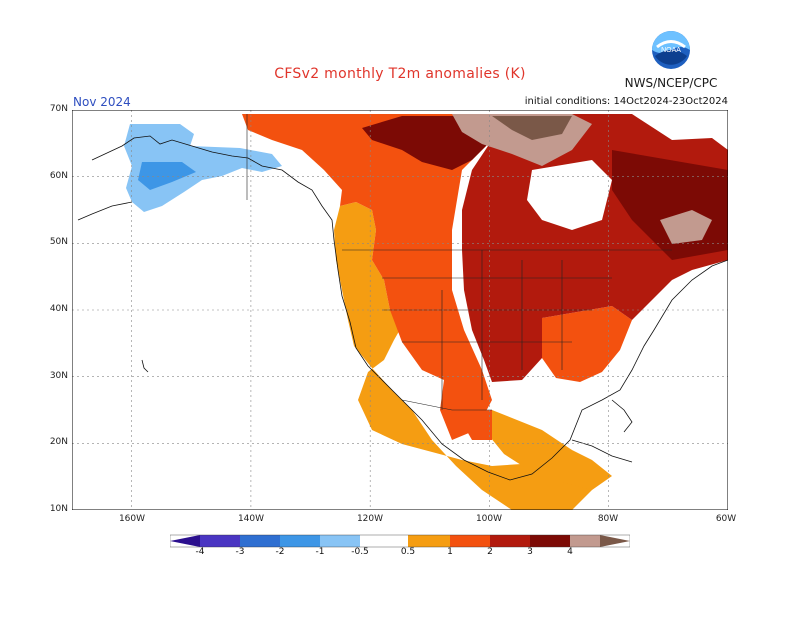 The image size is (800, 618). Describe the element at coordinates (58, 176) in the screenshot. I see `lat-label: 60N` at that location.